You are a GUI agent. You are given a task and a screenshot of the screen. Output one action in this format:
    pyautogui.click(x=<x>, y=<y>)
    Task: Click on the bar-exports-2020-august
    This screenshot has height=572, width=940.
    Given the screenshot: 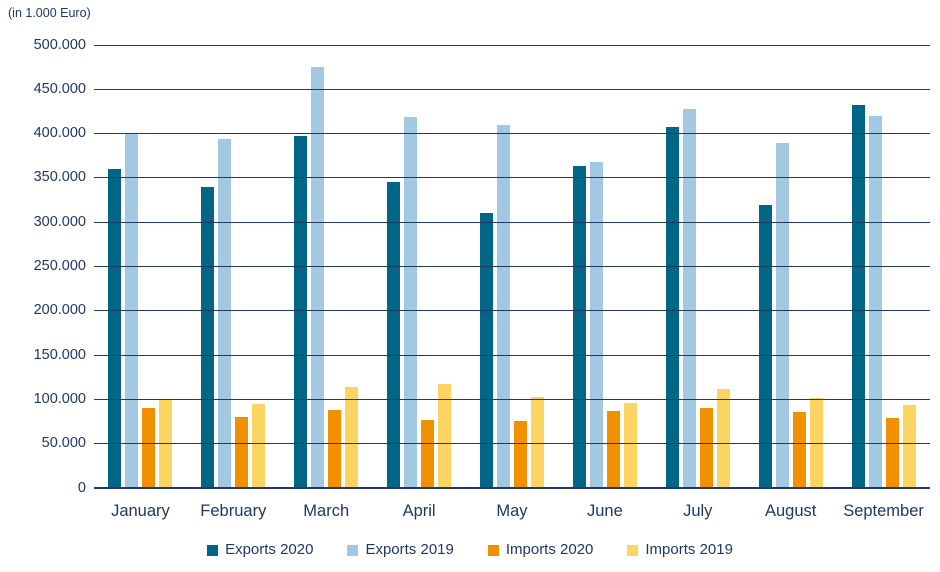 What is the action you would take?
    pyautogui.click(x=765, y=346)
    